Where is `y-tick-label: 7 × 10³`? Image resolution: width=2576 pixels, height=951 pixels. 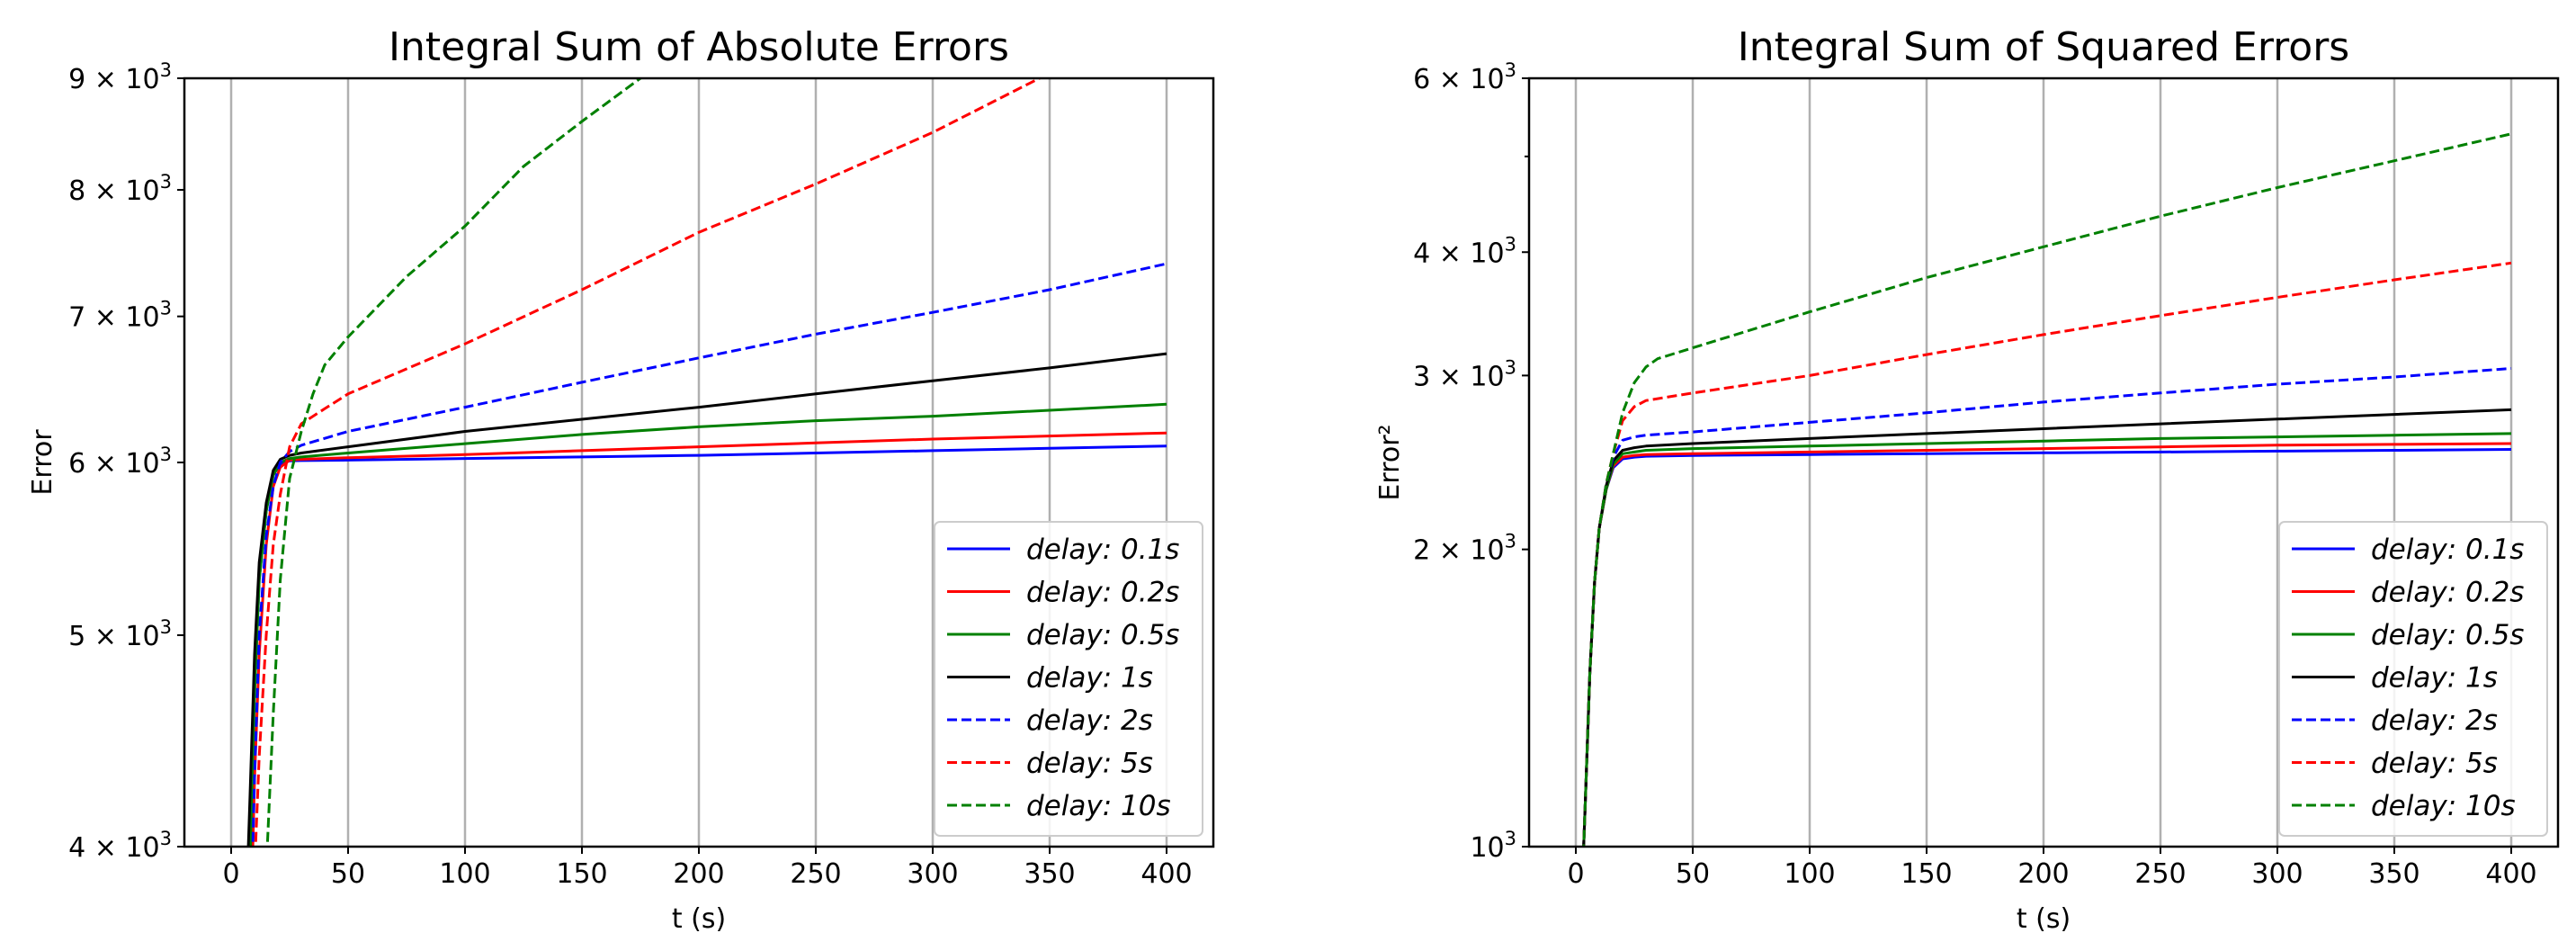
y-tick-label: 7 × 10³ is located at coordinates (120, 316).